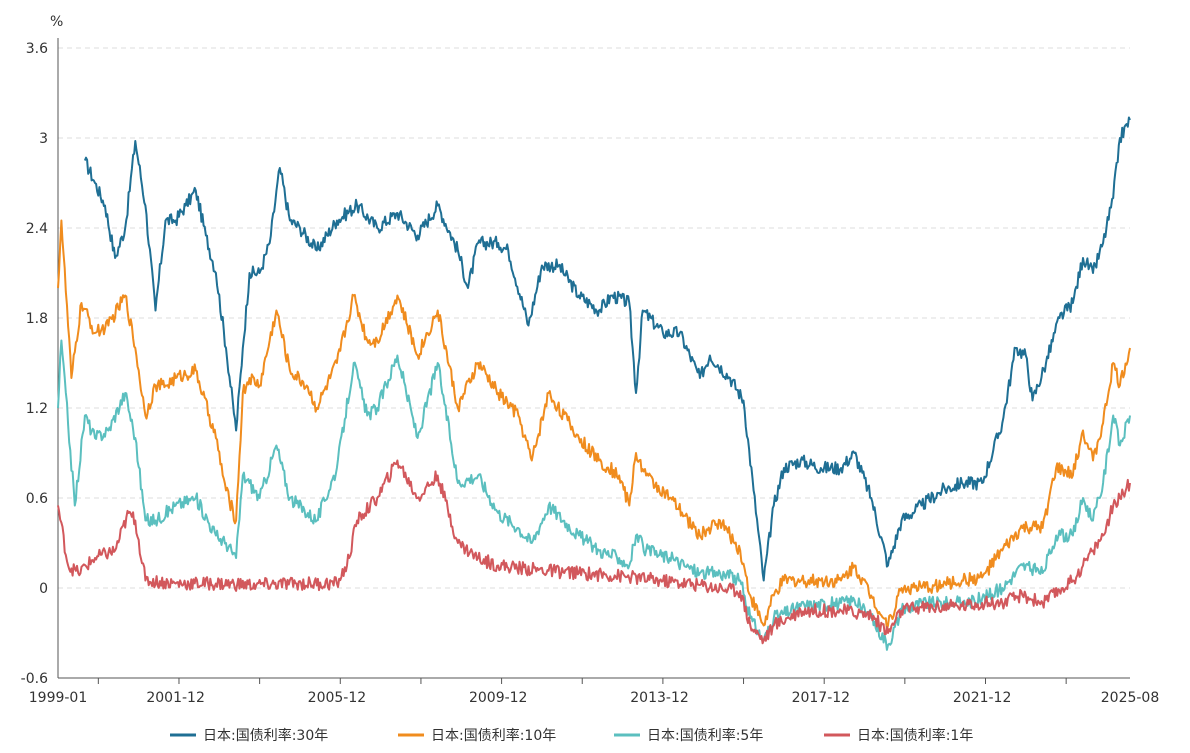  What do you see at coordinates (58, 698) in the screenshot?
I see `x-tick-label: 1999-01` at bounding box center [58, 698].